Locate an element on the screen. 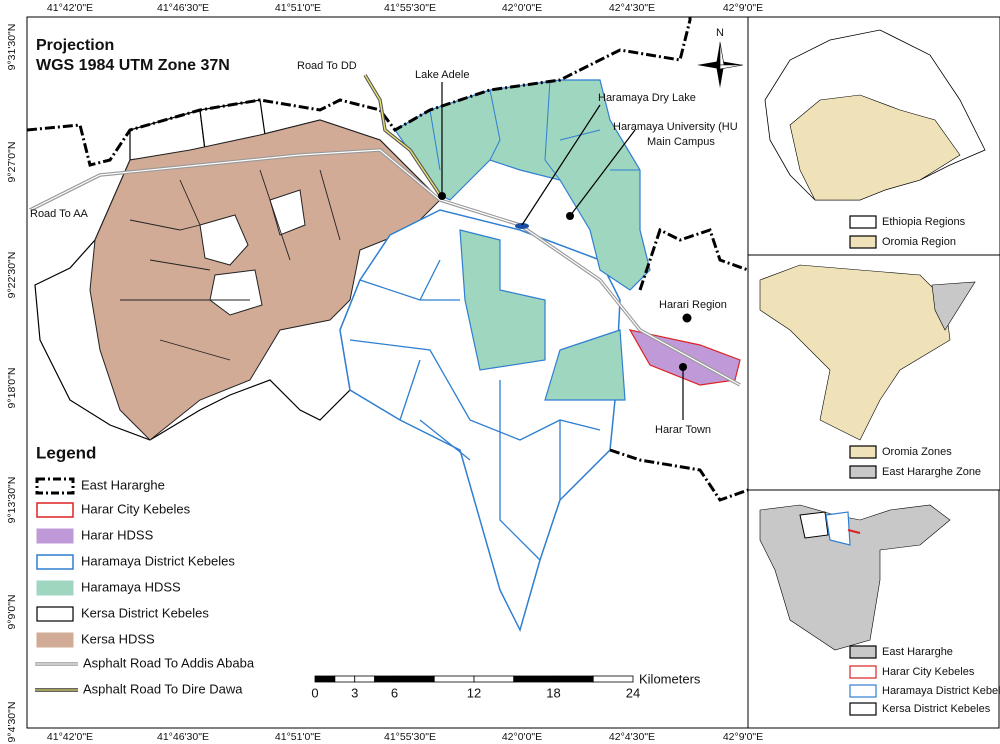  place-label: Harari Region is located at coordinates (693, 305).